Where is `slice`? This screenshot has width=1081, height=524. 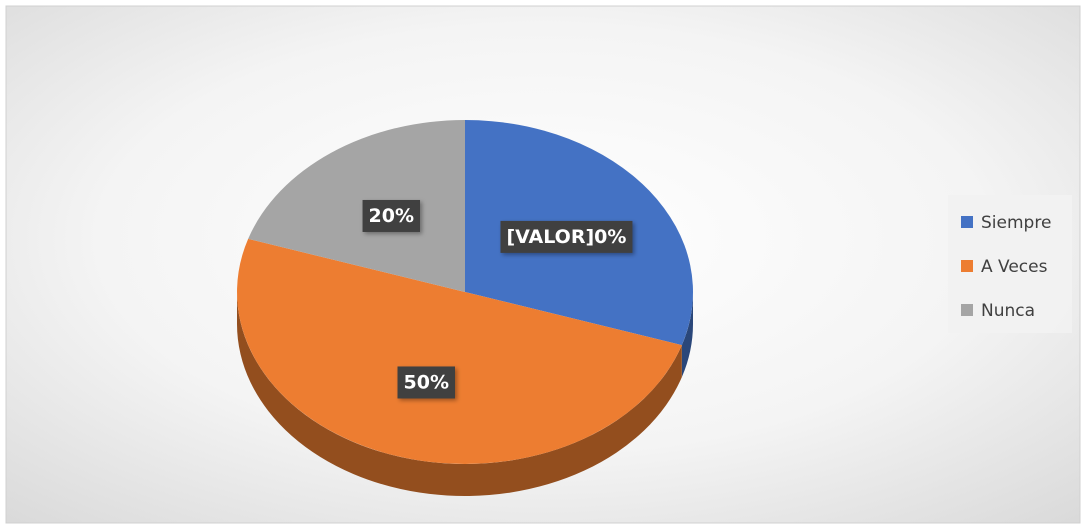
slice is located at coordinates (356, 206).